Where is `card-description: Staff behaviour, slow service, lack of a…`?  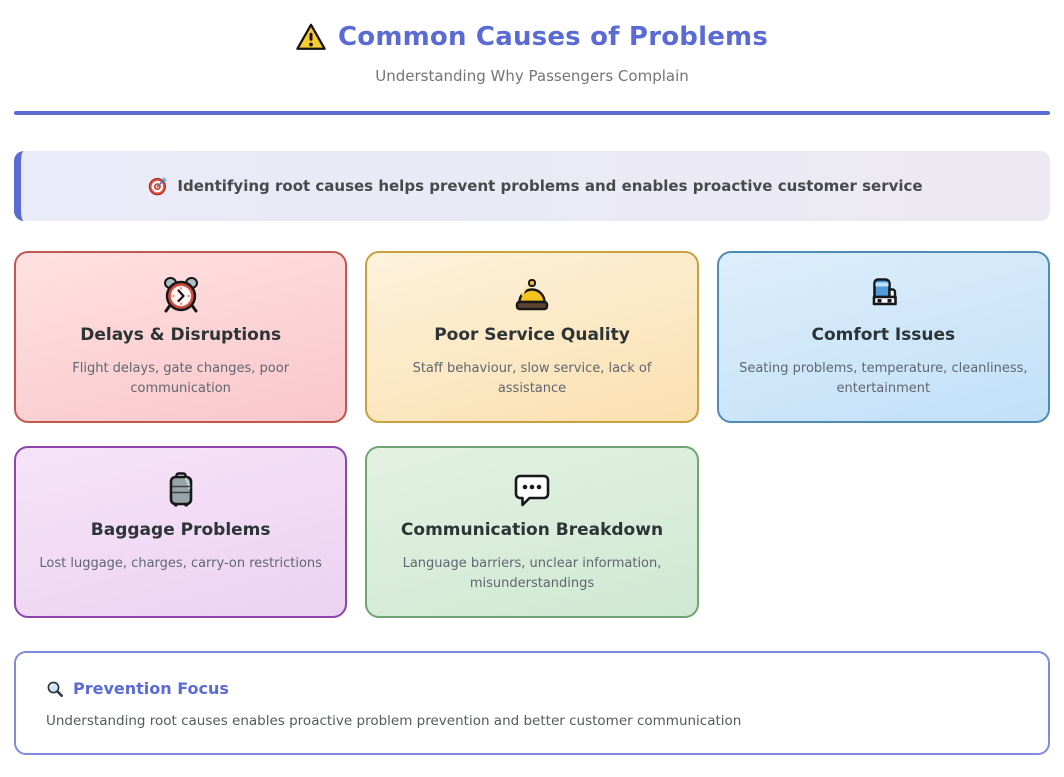 card-description: Staff behaviour, slow service, lack of a… is located at coordinates (532, 379).